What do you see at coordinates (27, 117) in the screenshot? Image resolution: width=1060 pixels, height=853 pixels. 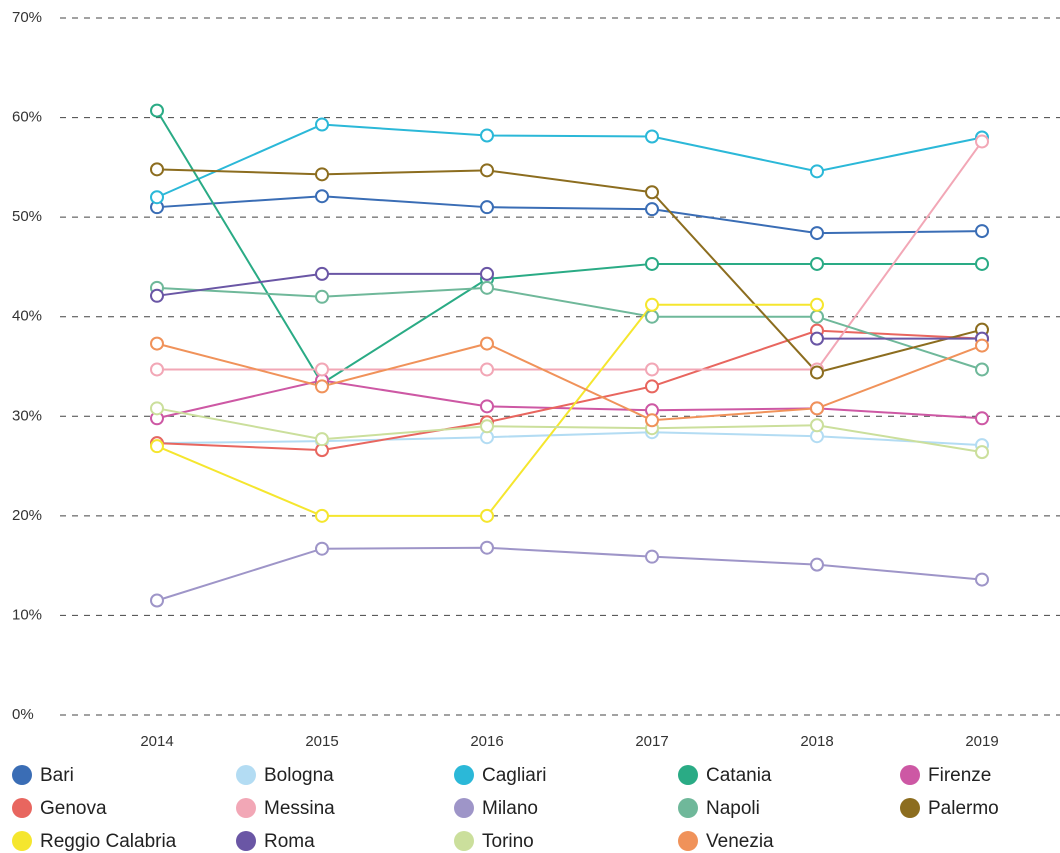 I see `y-tick-label: 60%` at bounding box center [27, 117].